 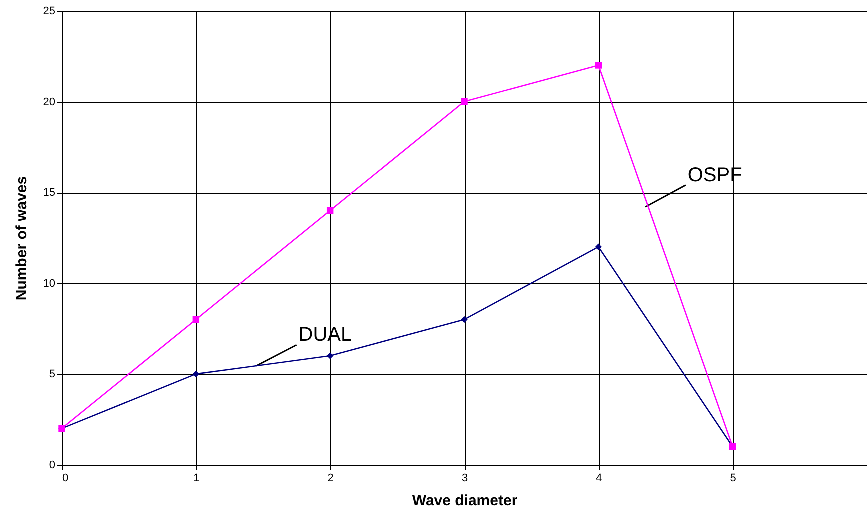 What do you see at coordinates (331, 478) in the screenshot?
I see `x-tick-label: 2` at bounding box center [331, 478].